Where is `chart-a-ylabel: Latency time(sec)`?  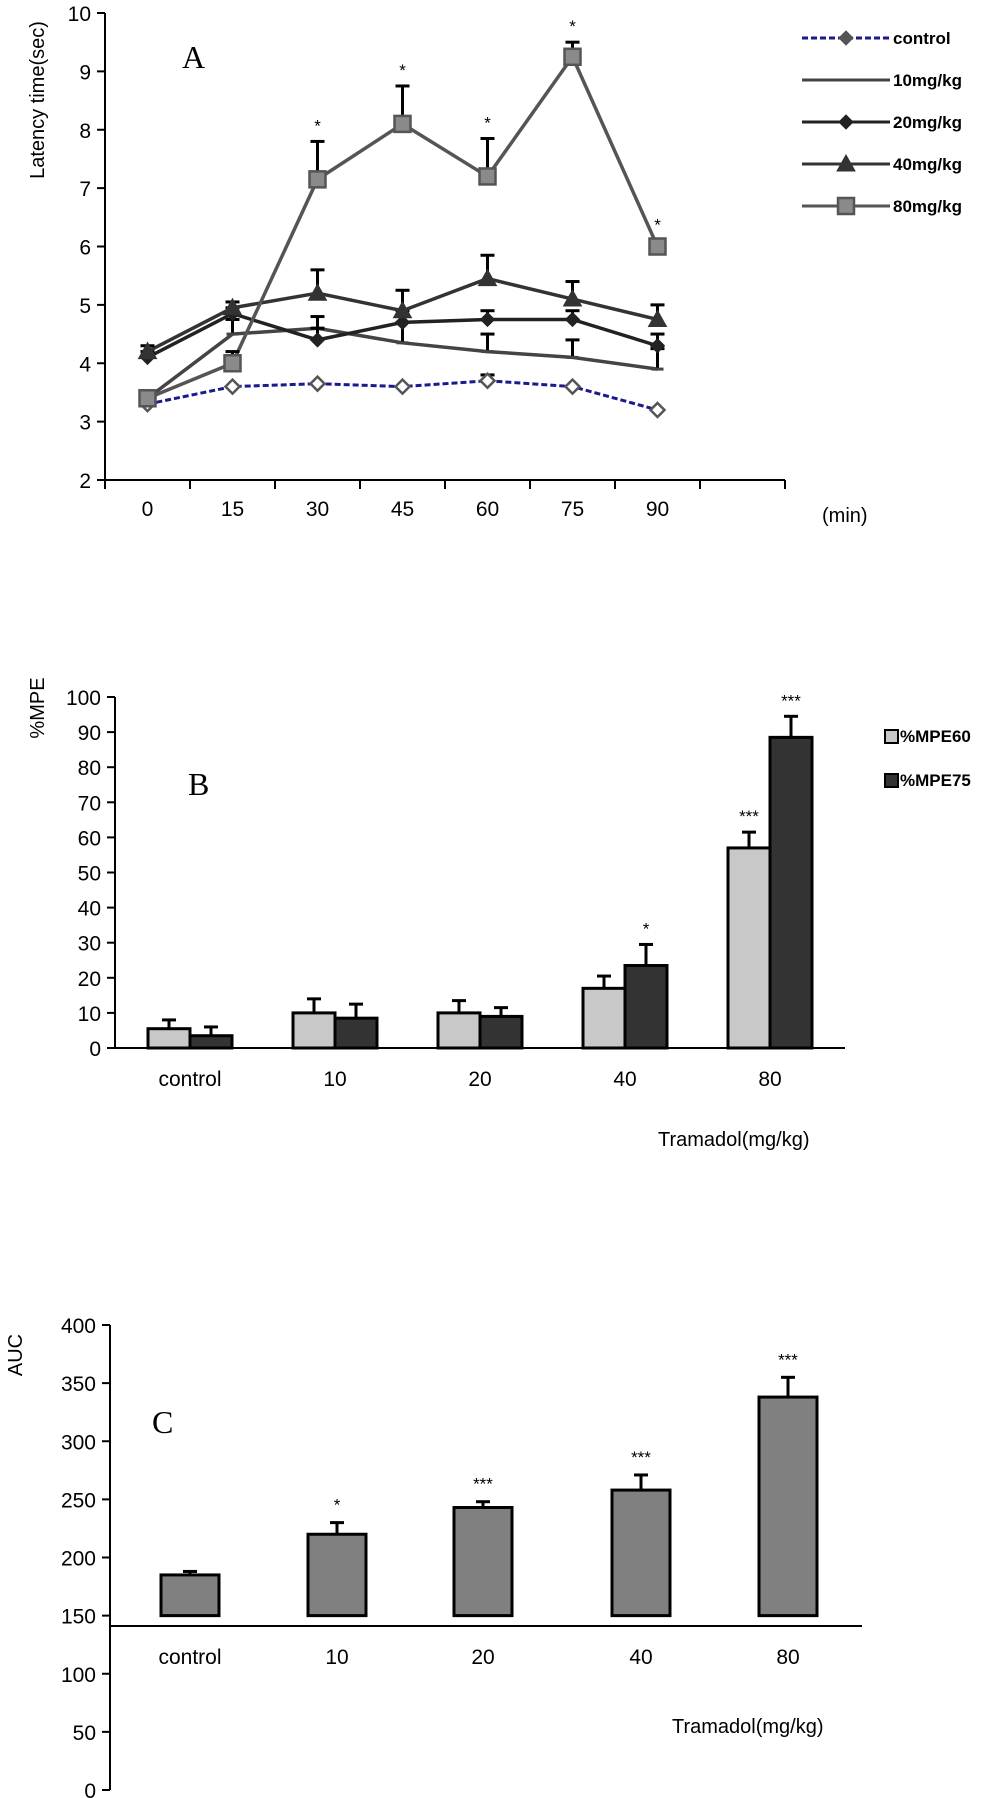 chart-a-ylabel: Latency time(sec) is located at coordinates (38, 100).